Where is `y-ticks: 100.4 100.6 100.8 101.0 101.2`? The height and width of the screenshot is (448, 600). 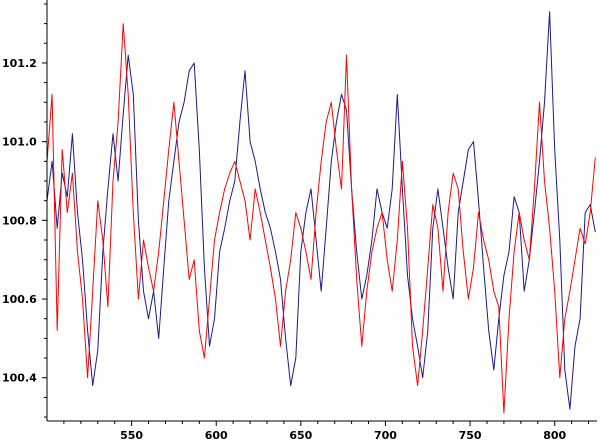
y-ticks: 100.4 100.6 100.8 101.0 101.2 is located at coordinates (24, 210).